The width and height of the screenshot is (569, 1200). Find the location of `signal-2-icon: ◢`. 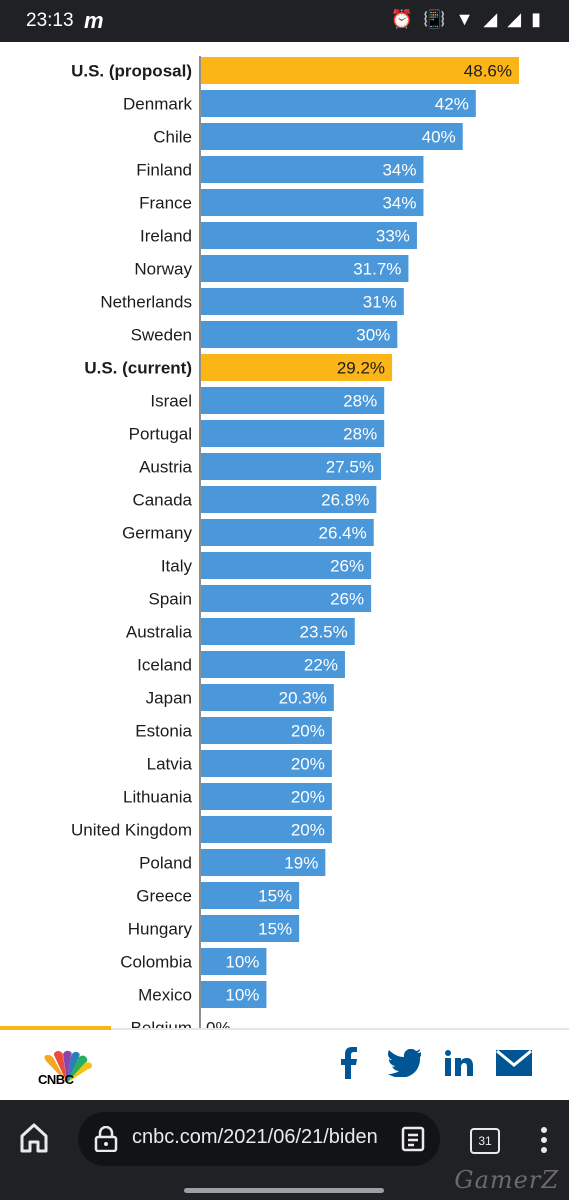

signal-2-icon: ◢ is located at coordinates (514, 19).